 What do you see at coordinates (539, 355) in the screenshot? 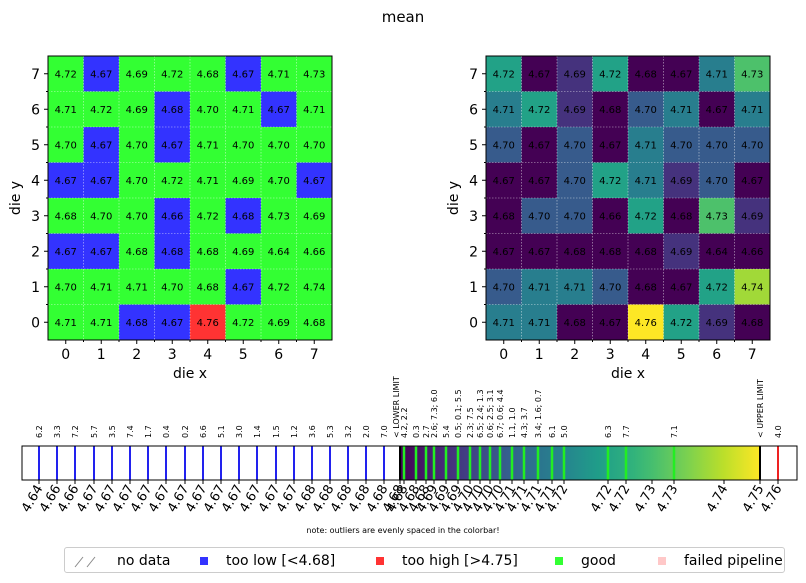
I see `x-tick-label: 1` at bounding box center [539, 355].